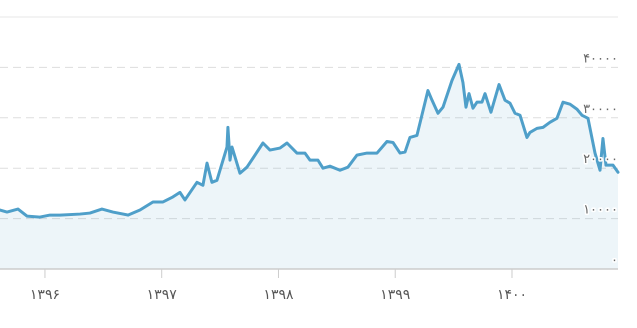 The height and width of the screenshot is (328, 637). I want to click on y-tick-label: ۱۰۰۰۰, so click(600, 210).